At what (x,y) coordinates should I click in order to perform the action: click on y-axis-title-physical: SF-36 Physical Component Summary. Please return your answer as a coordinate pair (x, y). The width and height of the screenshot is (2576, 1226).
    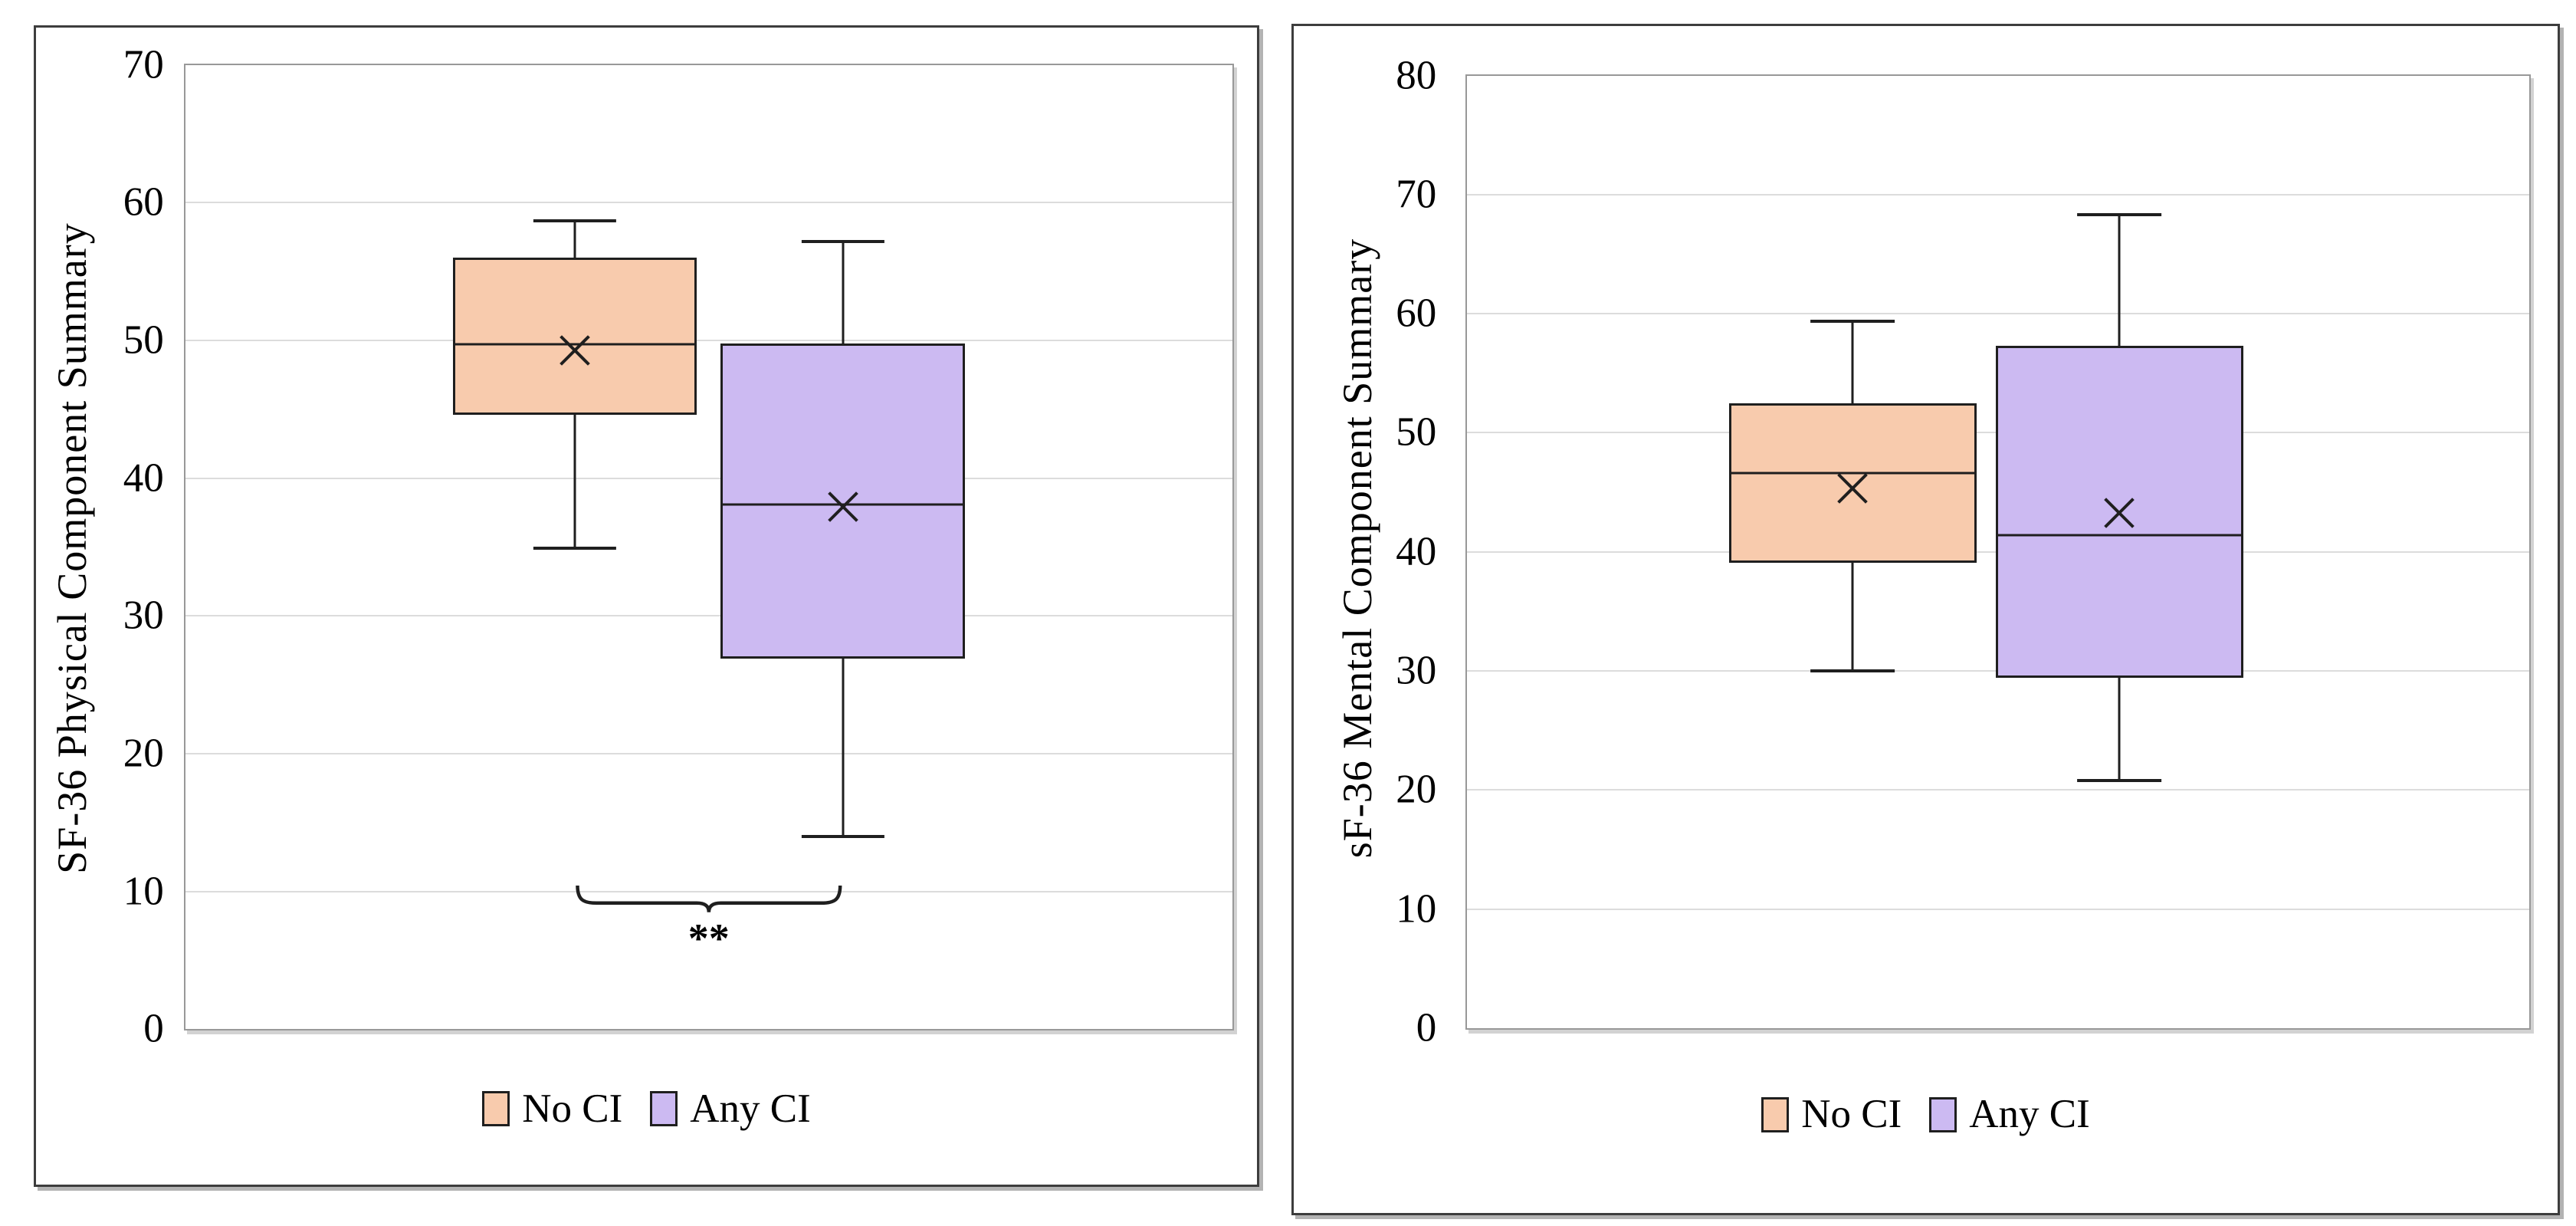
    Looking at the image, I should click on (72, 548).